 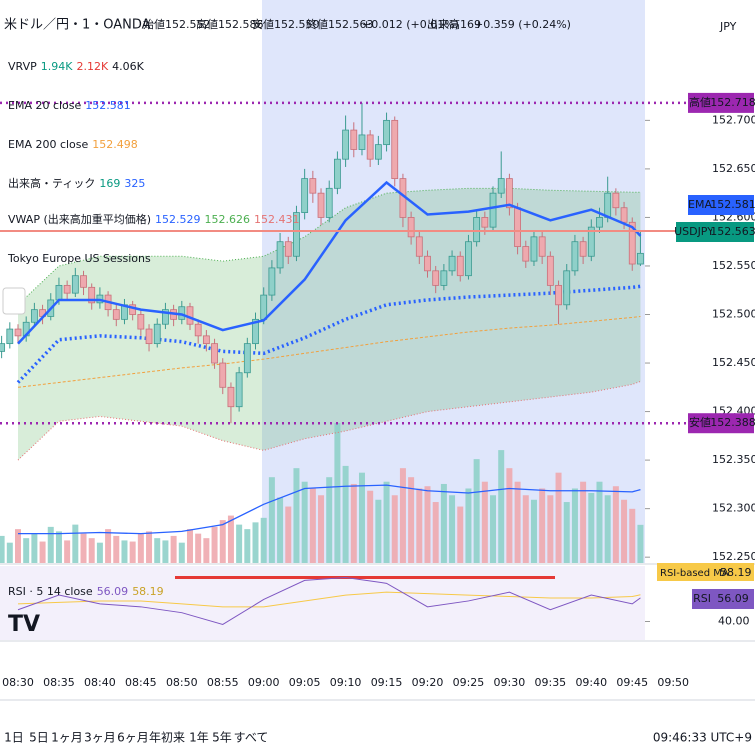 What do you see at coordinates (728, 26) in the screenshot?
I see `currency: JPY` at bounding box center [728, 26].